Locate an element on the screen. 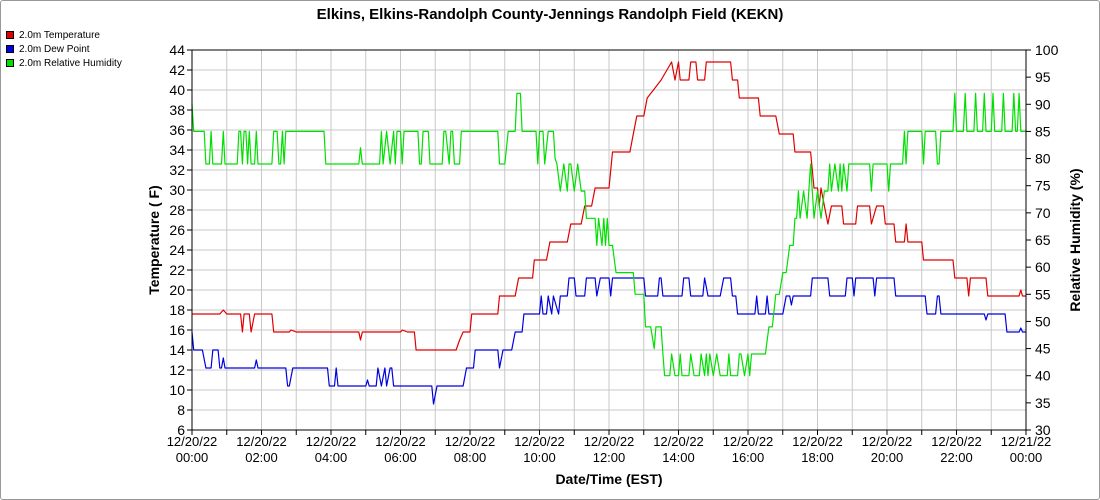 This screenshot has height=500, width=1100. y2-tick-label: 70 is located at coordinates (1043, 213).